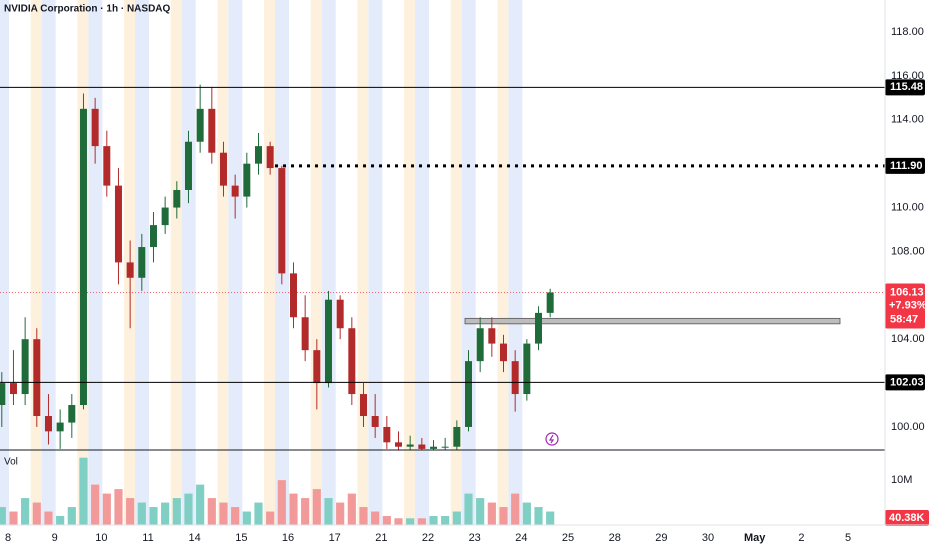 The height and width of the screenshot is (550, 932). What do you see at coordinates (901, 480) in the screenshot?
I see `volume-tick-label: 10M` at bounding box center [901, 480].